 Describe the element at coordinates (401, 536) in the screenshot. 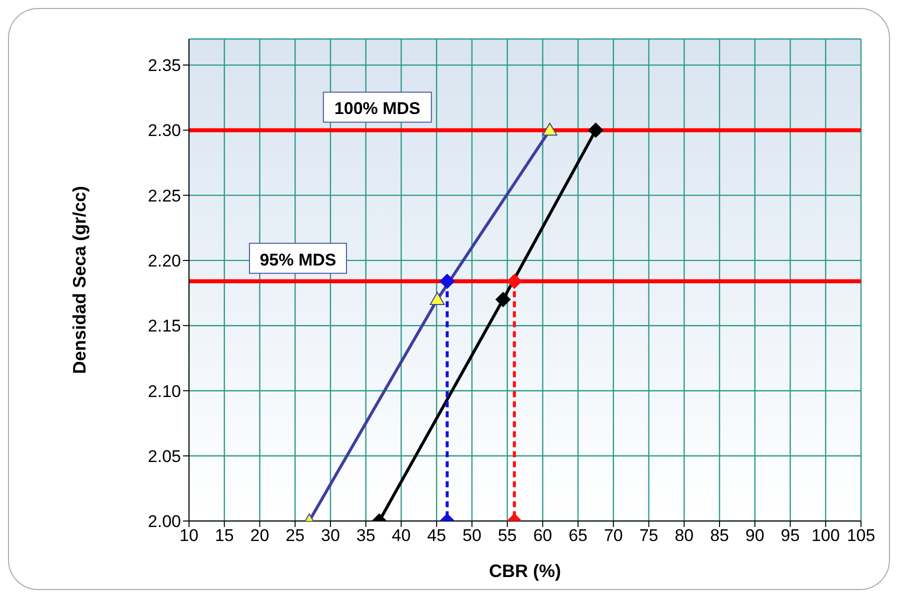

I see `x-tick-label: 40` at that location.